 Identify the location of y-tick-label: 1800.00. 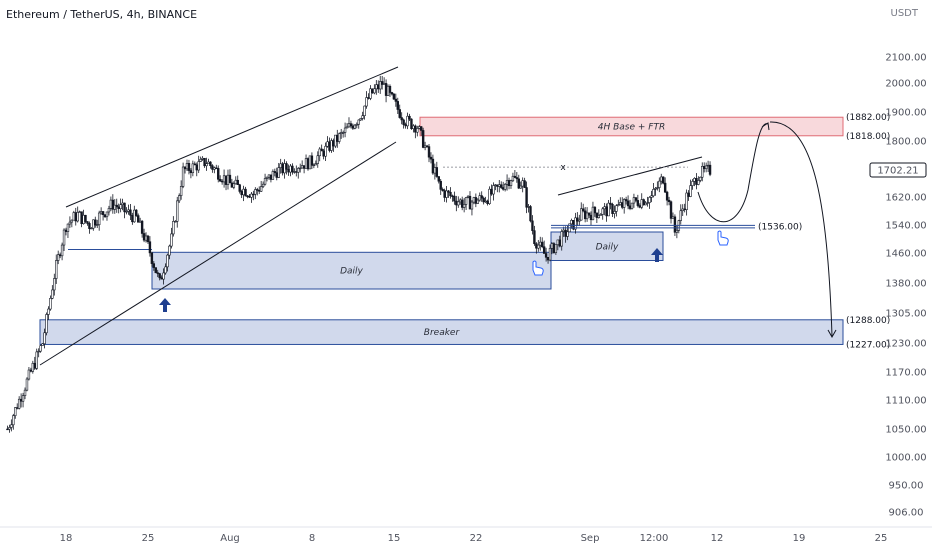
(905, 142).